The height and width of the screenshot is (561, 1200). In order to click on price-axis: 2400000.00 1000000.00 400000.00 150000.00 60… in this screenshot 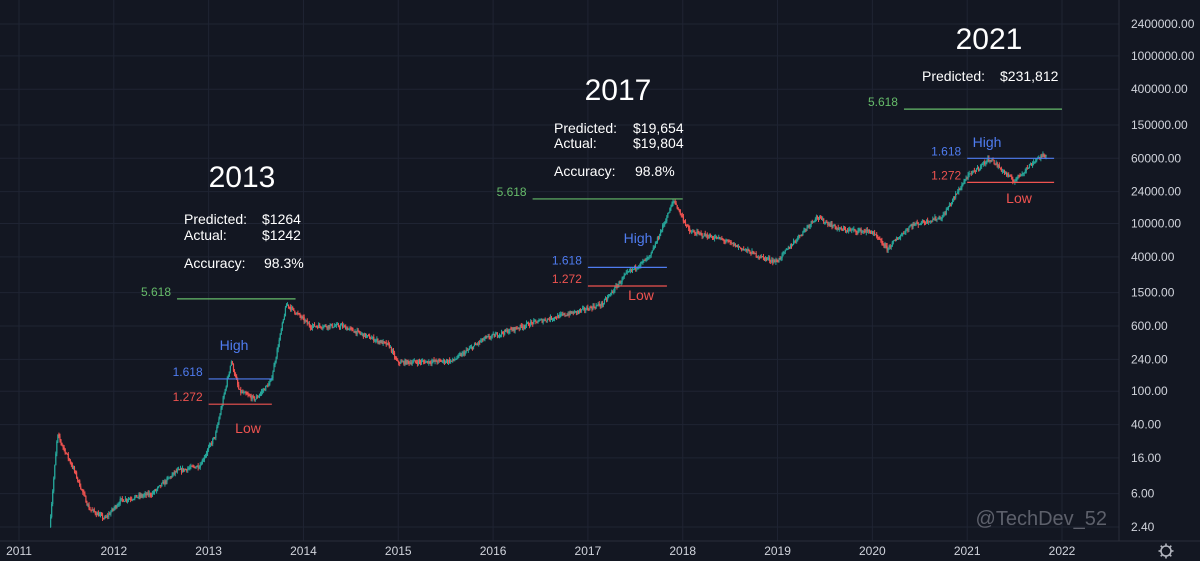, I will do `click(1163, 275)`.